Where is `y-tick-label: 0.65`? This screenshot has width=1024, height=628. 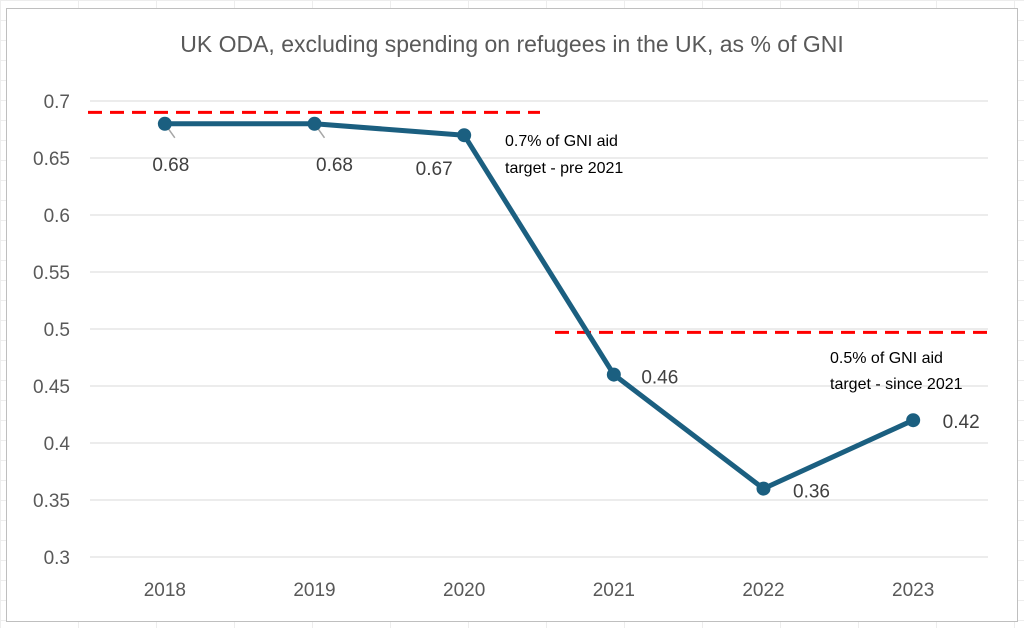
y-tick-label: 0.65 is located at coordinates (51, 159).